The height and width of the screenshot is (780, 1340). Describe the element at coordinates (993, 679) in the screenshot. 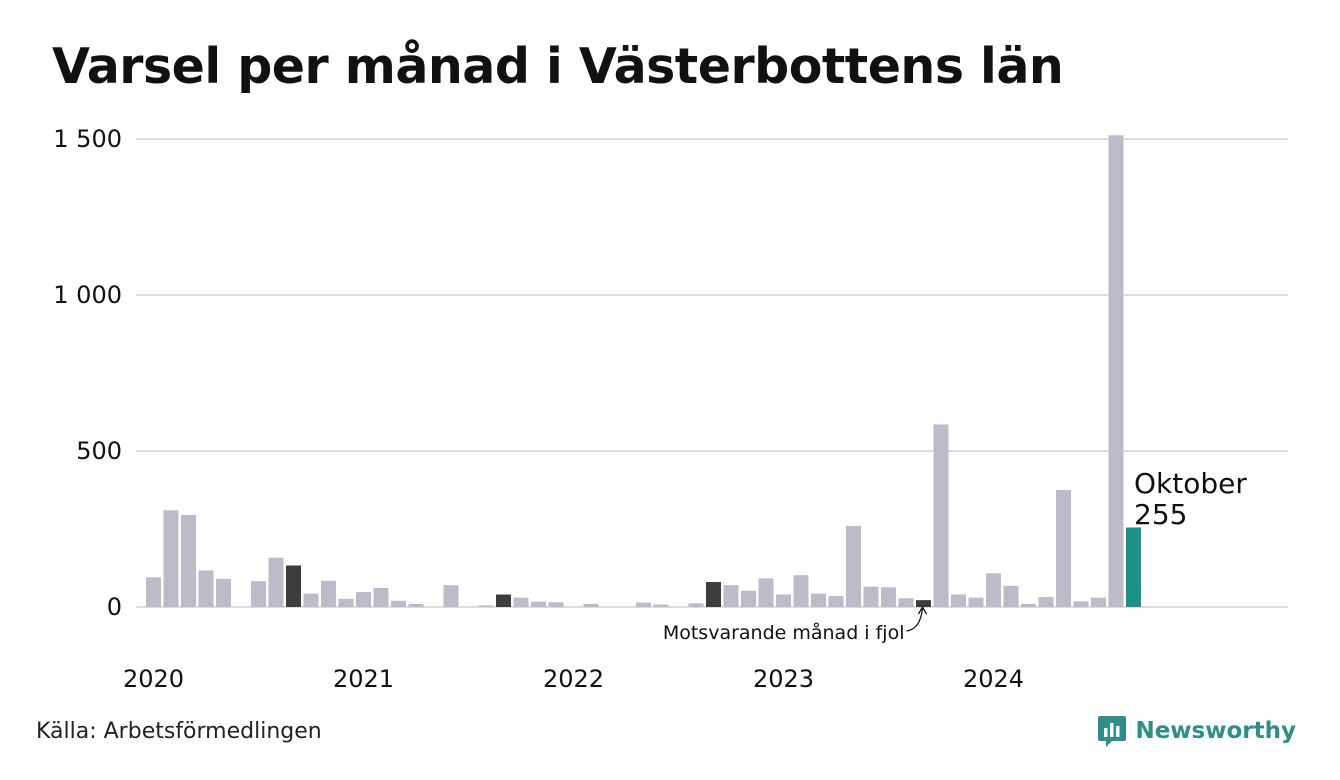

I see `x-tick-label: 2024` at that location.